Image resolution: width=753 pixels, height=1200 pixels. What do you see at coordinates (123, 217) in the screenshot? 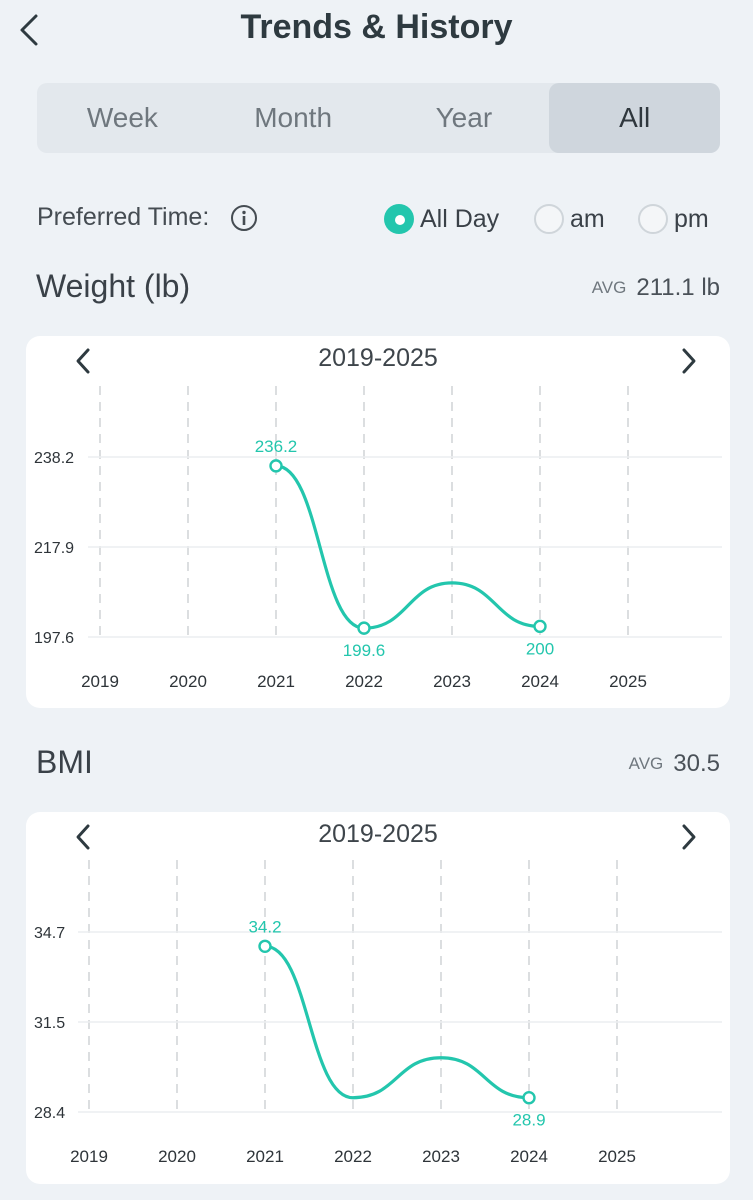
I see `preferred-time-label: Preferred Time:` at bounding box center [123, 217].